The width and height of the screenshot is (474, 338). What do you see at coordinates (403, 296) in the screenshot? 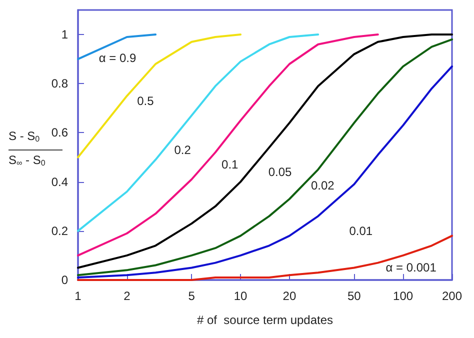
I see `x-tick-label: 100` at bounding box center [403, 296].